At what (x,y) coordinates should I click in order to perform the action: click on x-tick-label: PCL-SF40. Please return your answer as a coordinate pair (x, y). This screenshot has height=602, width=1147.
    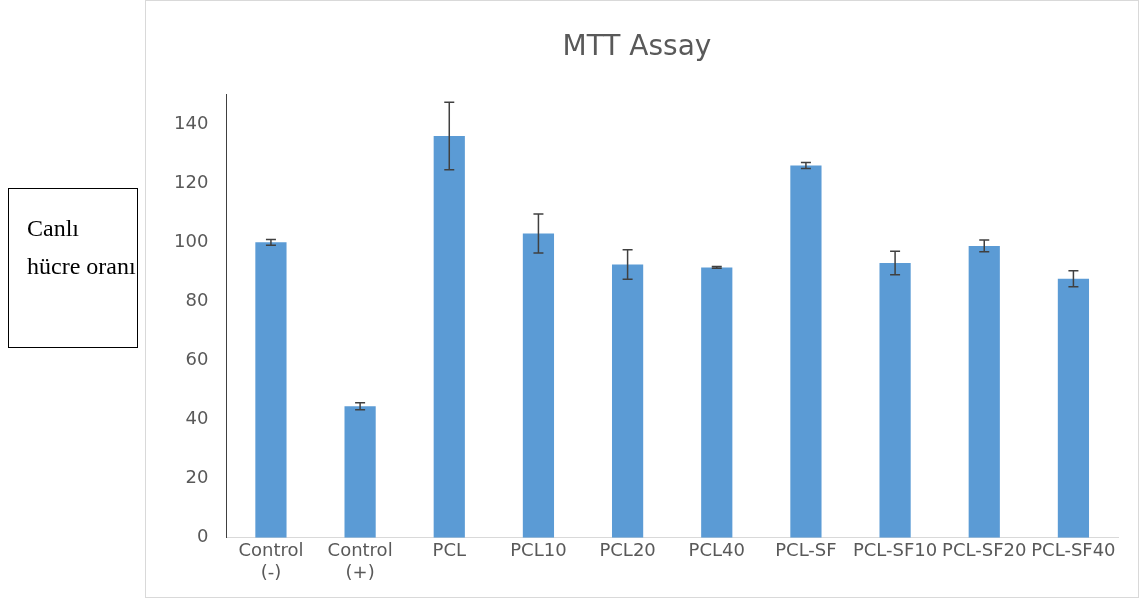
    Looking at the image, I should click on (1073, 550).